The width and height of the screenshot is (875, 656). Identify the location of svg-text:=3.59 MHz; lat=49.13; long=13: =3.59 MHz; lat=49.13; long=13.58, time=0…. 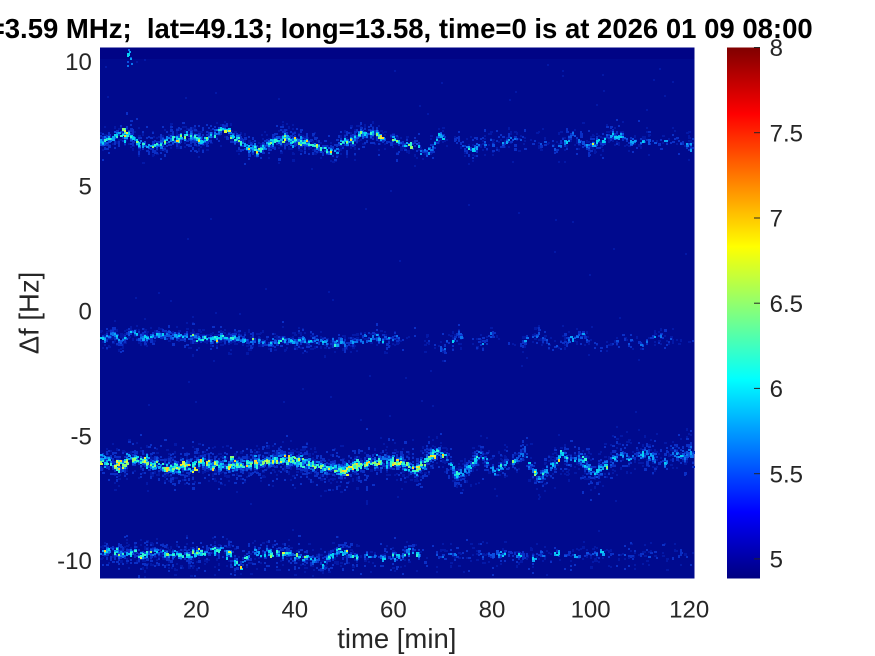
(406, 28).